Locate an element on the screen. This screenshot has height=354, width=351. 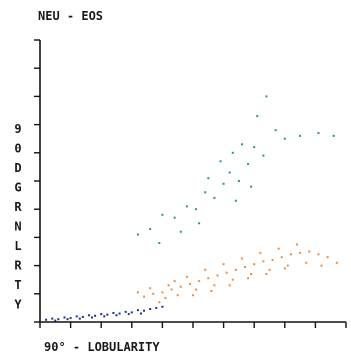
y-axis-label-char: L is located at coordinates (17, 246).